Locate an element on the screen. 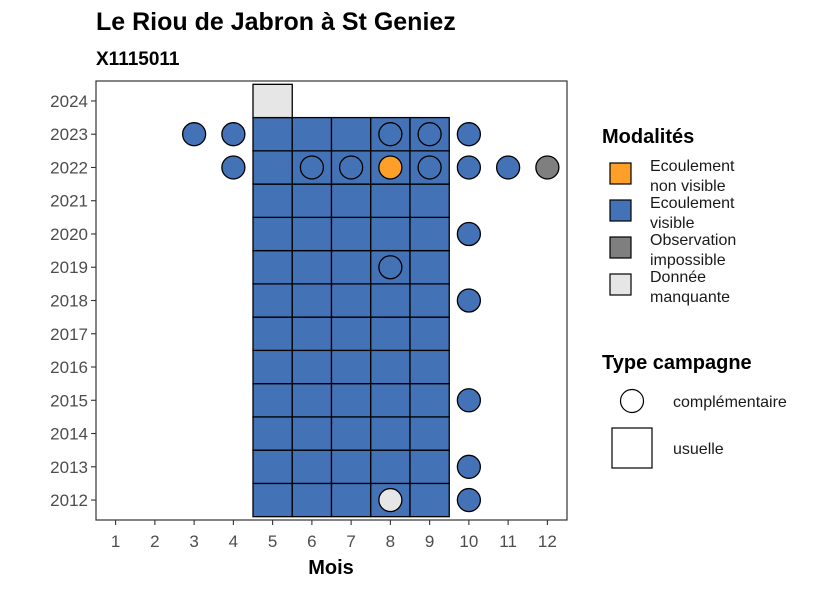 The height and width of the screenshot is (590, 826). legend-type-label-1: usuelle is located at coordinates (698, 449).